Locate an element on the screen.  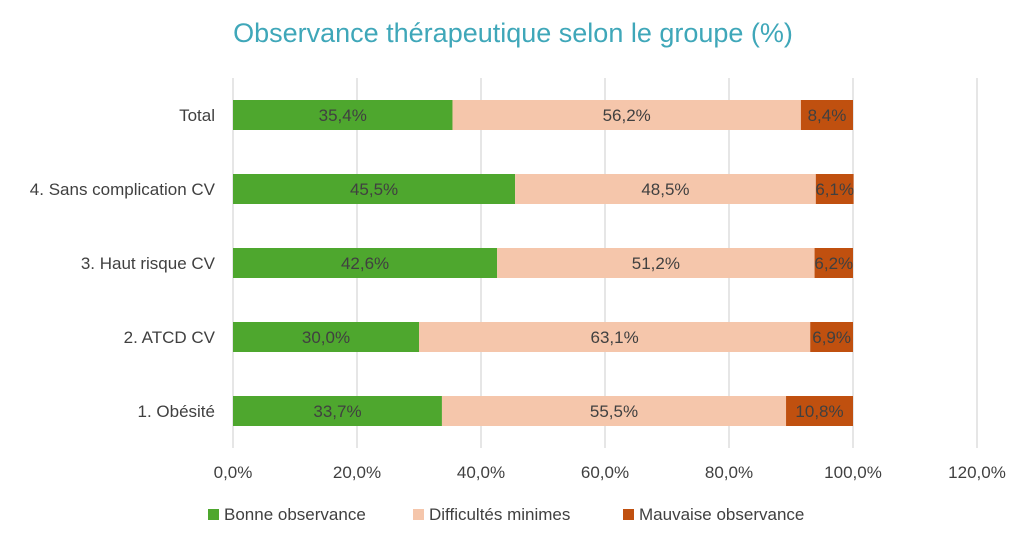
data-label: 10,8% is located at coordinates (819, 411).